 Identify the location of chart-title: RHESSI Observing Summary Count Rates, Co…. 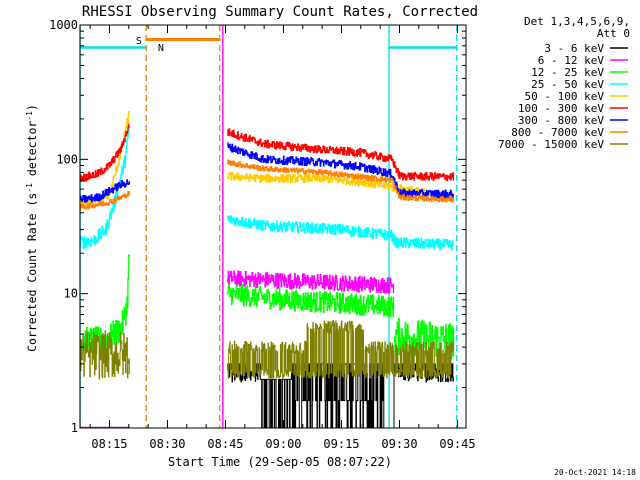
(280, 12).